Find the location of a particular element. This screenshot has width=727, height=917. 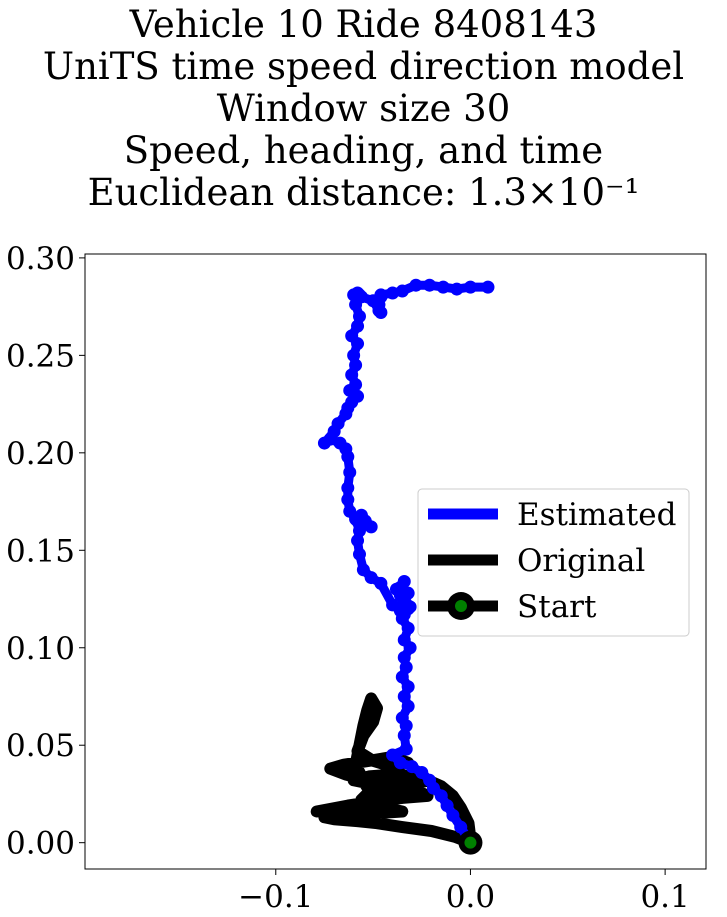

legend: Estimated Original Start is located at coordinates (553, 562).